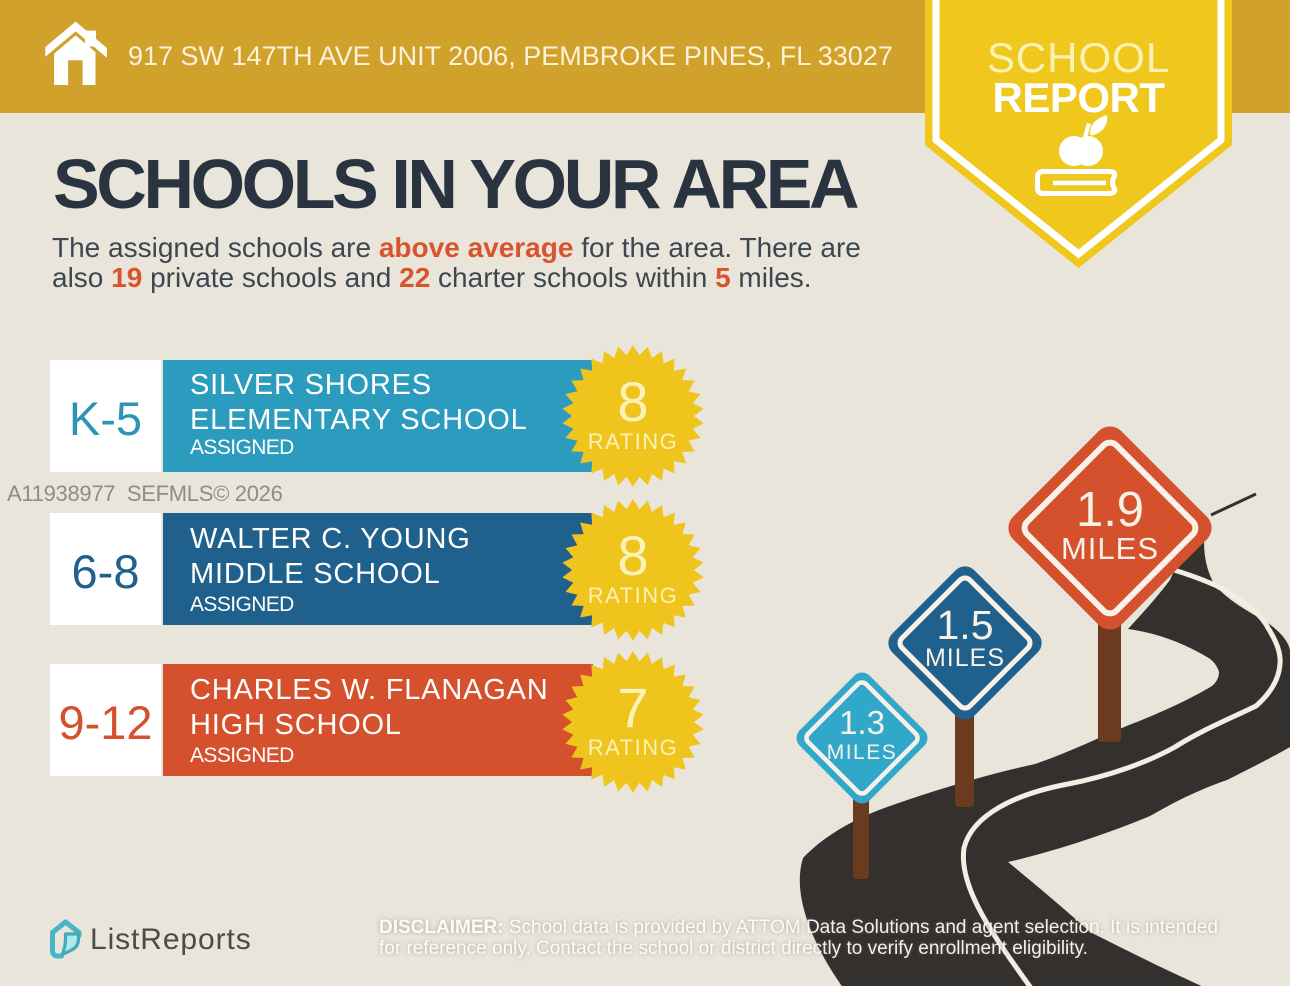 The height and width of the screenshot is (986, 1290). What do you see at coordinates (862, 722) in the screenshot?
I see `svg-text: 1.3` at bounding box center [862, 722].